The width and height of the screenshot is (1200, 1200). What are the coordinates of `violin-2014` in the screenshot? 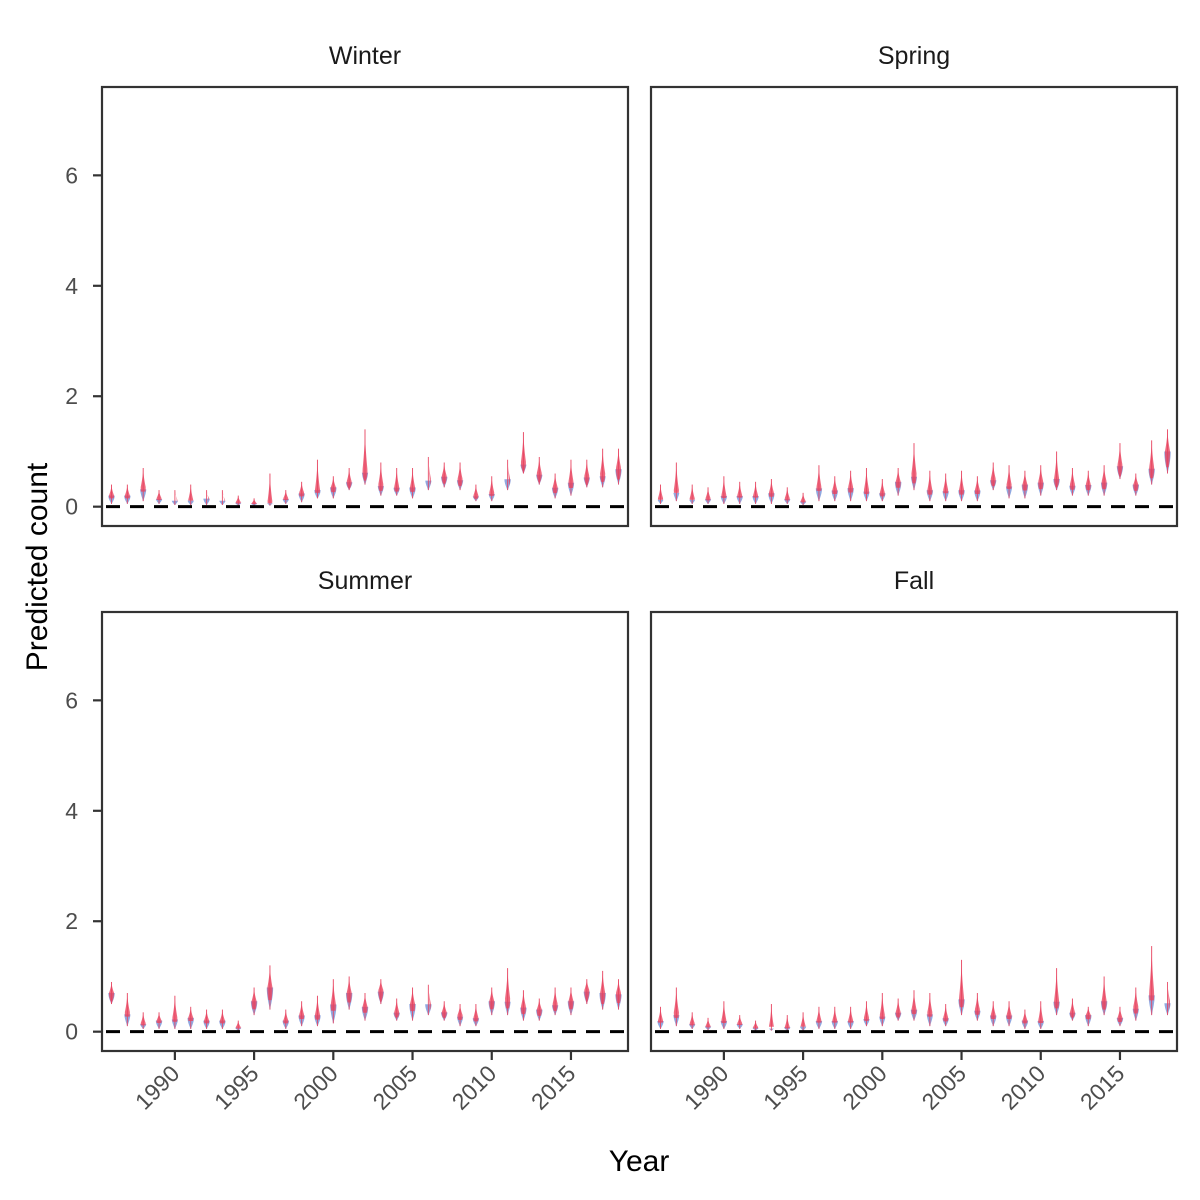 It's located at (1104, 480).